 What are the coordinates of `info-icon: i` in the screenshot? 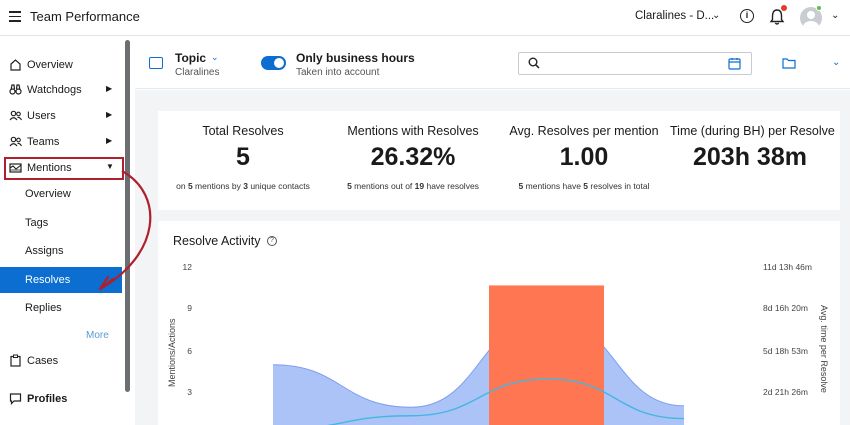 It's located at (747, 16).